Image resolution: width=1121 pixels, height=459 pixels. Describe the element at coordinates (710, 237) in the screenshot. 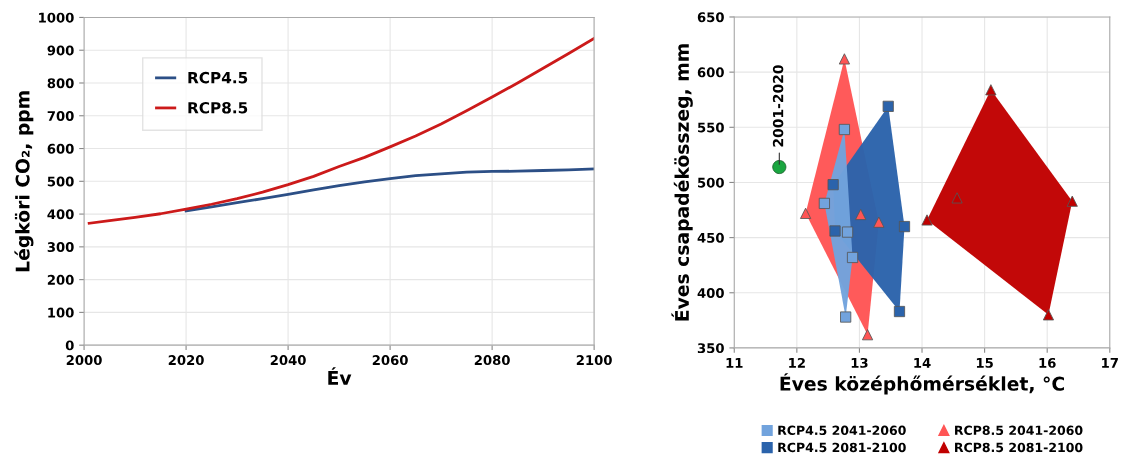

I see `y-tick-label: 450` at that location.